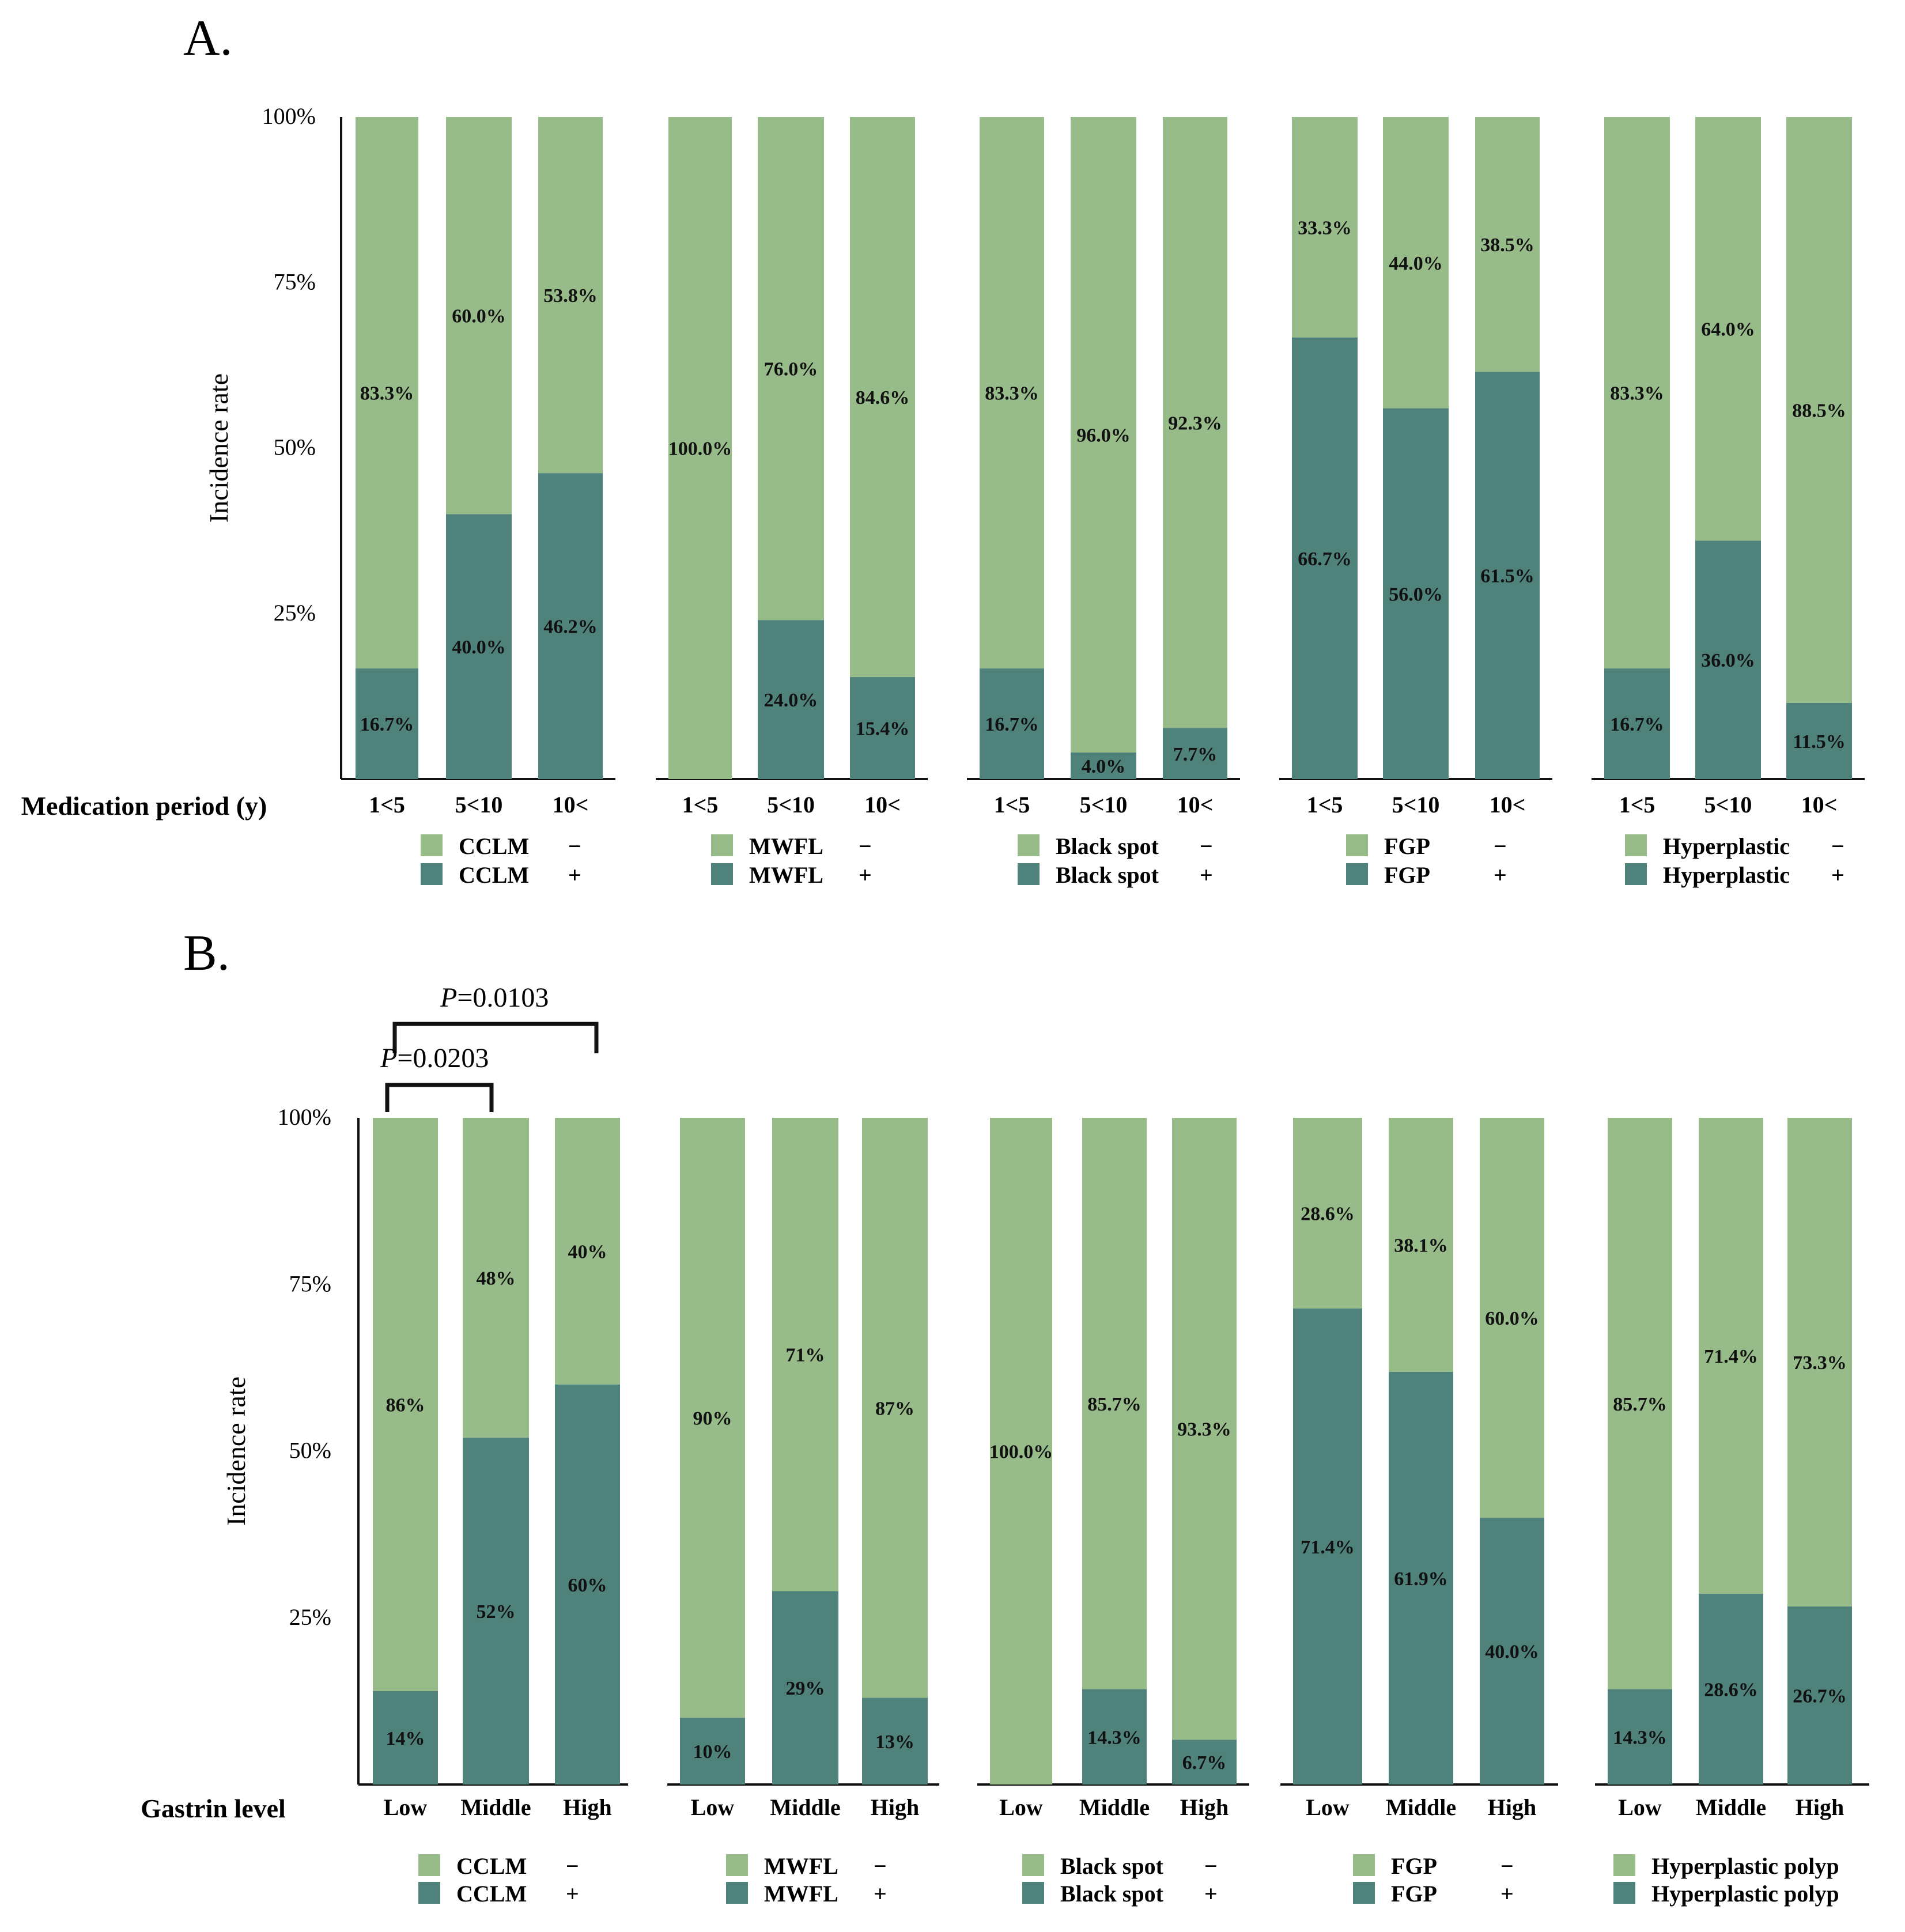 This screenshot has width=1905, height=1932. Describe the element at coordinates (712, 1419) in the screenshot. I see `value-label-negative: 90%` at that location.